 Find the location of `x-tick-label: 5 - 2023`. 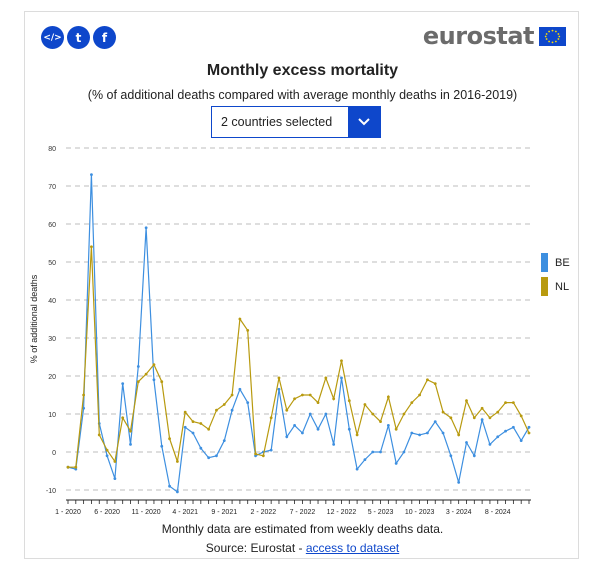

x-tick-label: 5 - 2023 is located at coordinates (381, 512).